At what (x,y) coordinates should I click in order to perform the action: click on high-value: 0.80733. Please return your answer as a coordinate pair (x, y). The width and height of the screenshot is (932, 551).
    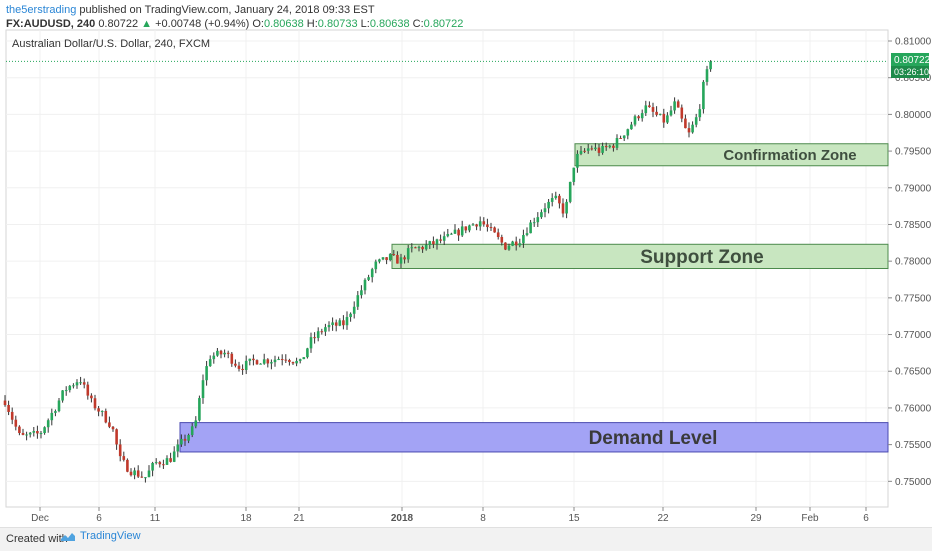
    Looking at the image, I should click on (337, 24).